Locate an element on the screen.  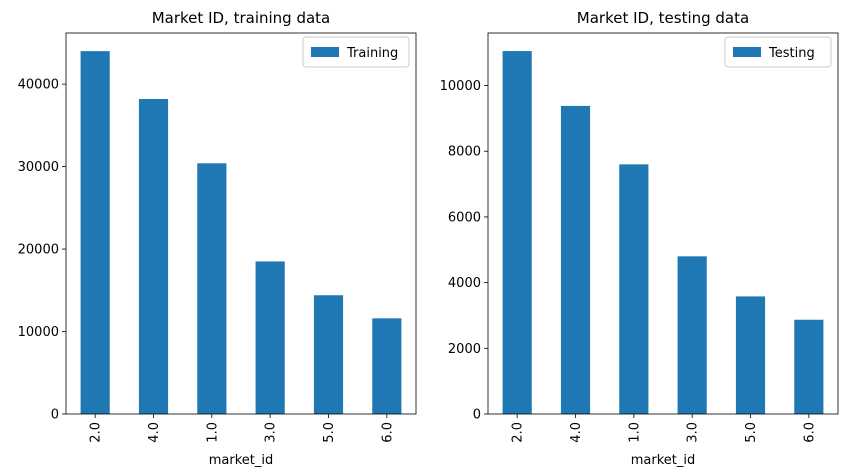
chart2-ytick-label-3: 6000 is located at coordinates (464, 217).